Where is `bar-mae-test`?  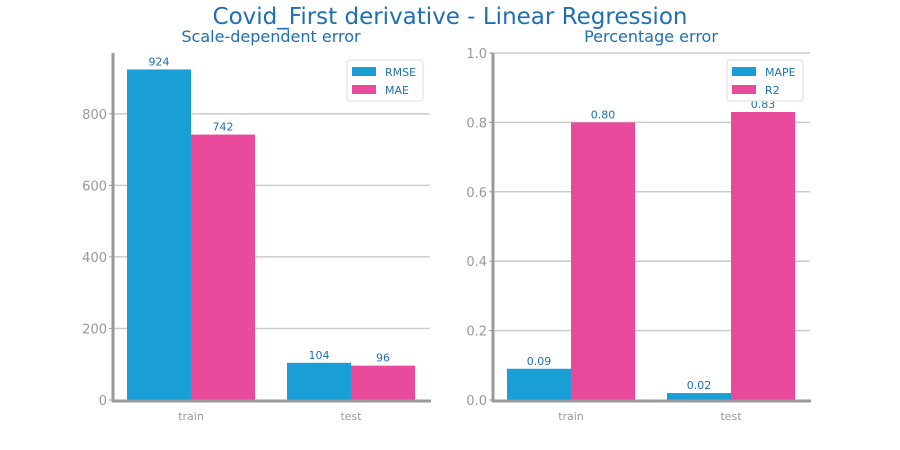
bar-mae-test is located at coordinates (383, 382).